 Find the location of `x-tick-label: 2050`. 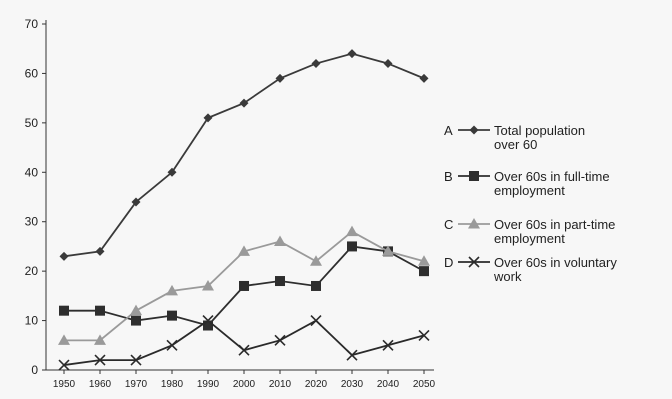

x-tick-label: 2050 is located at coordinates (424, 384).